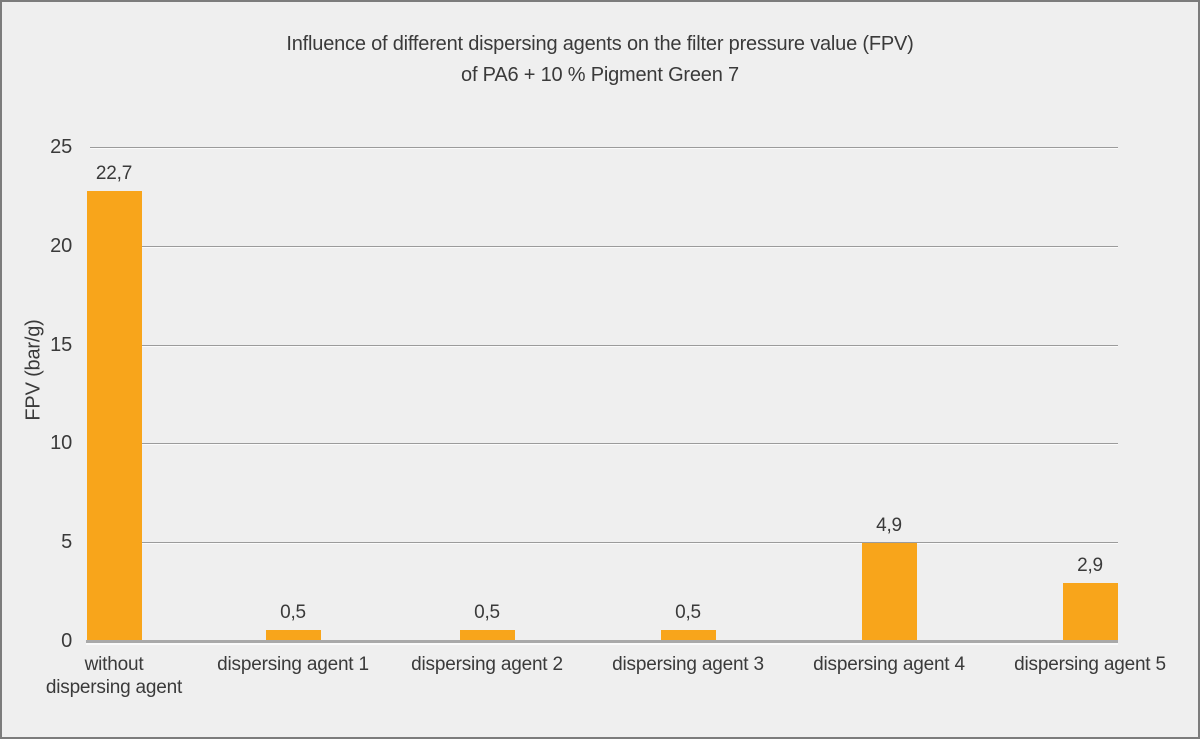  I want to click on y-tick-label: 25, so click(61, 147).